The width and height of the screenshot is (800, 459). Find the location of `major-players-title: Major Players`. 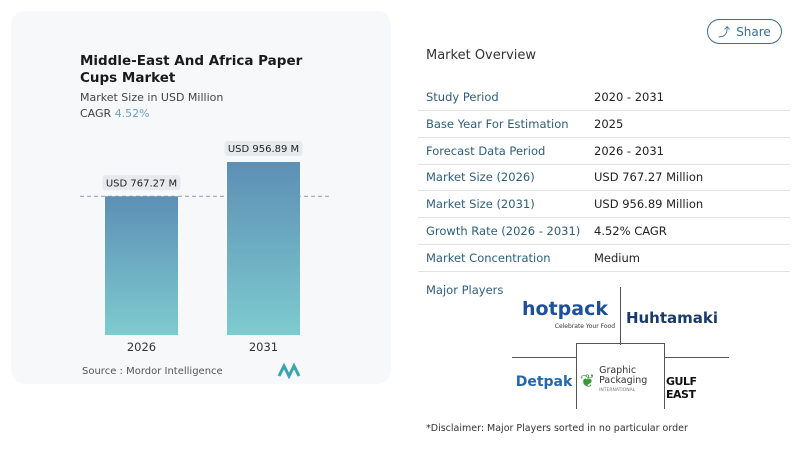

major-players-title: Major Players is located at coordinates (465, 290).